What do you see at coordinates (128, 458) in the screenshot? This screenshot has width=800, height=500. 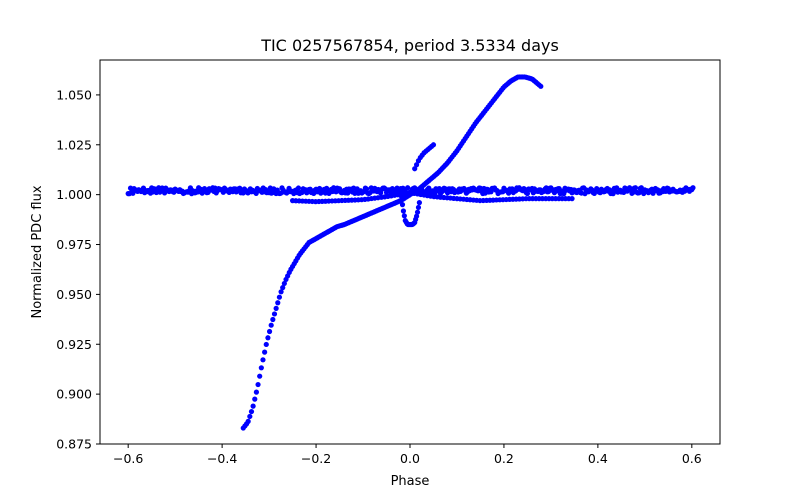 I see `x-tick-label: −0.6` at bounding box center [128, 458].